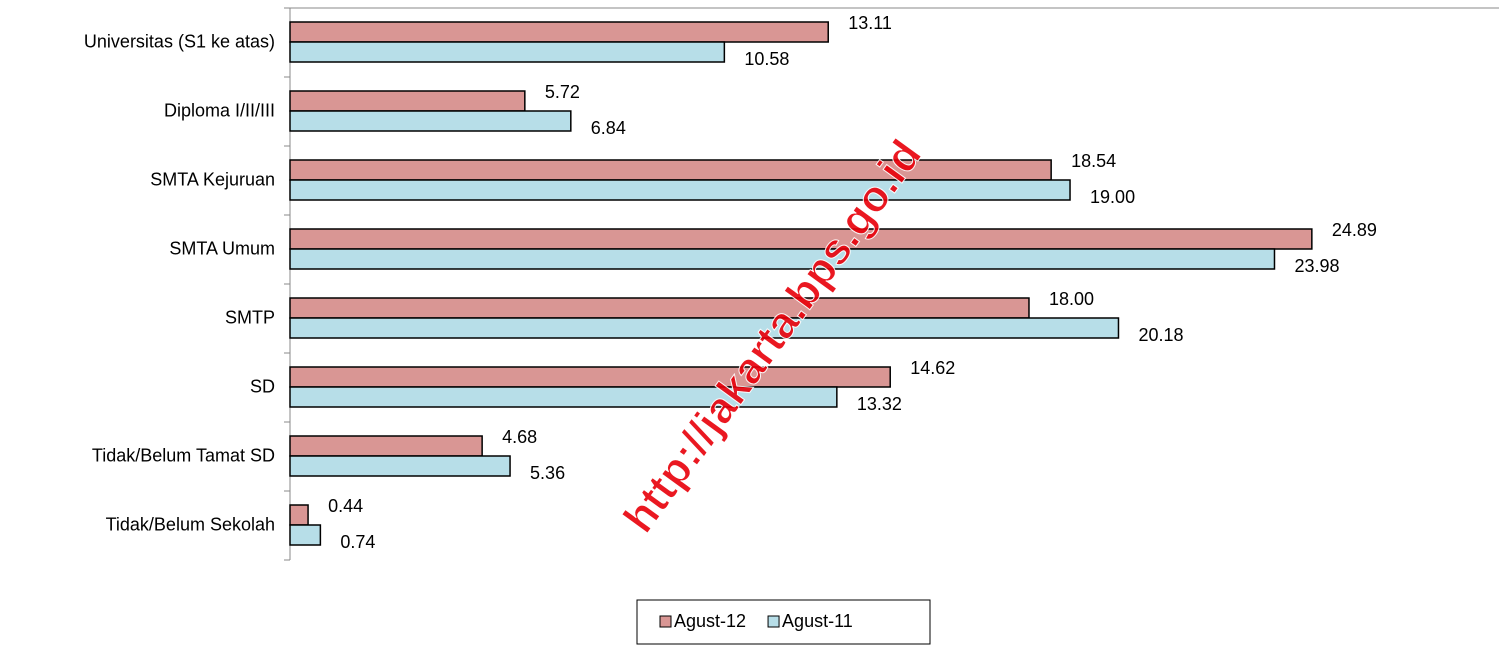 The image size is (1499, 645). I want to click on data-label: 5.36, so click(547, 473).